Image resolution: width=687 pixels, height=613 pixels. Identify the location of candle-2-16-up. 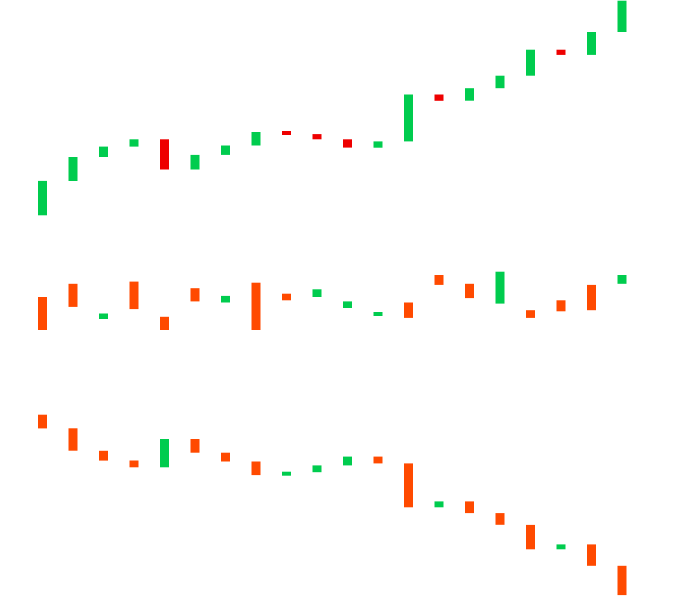
(500, 287).